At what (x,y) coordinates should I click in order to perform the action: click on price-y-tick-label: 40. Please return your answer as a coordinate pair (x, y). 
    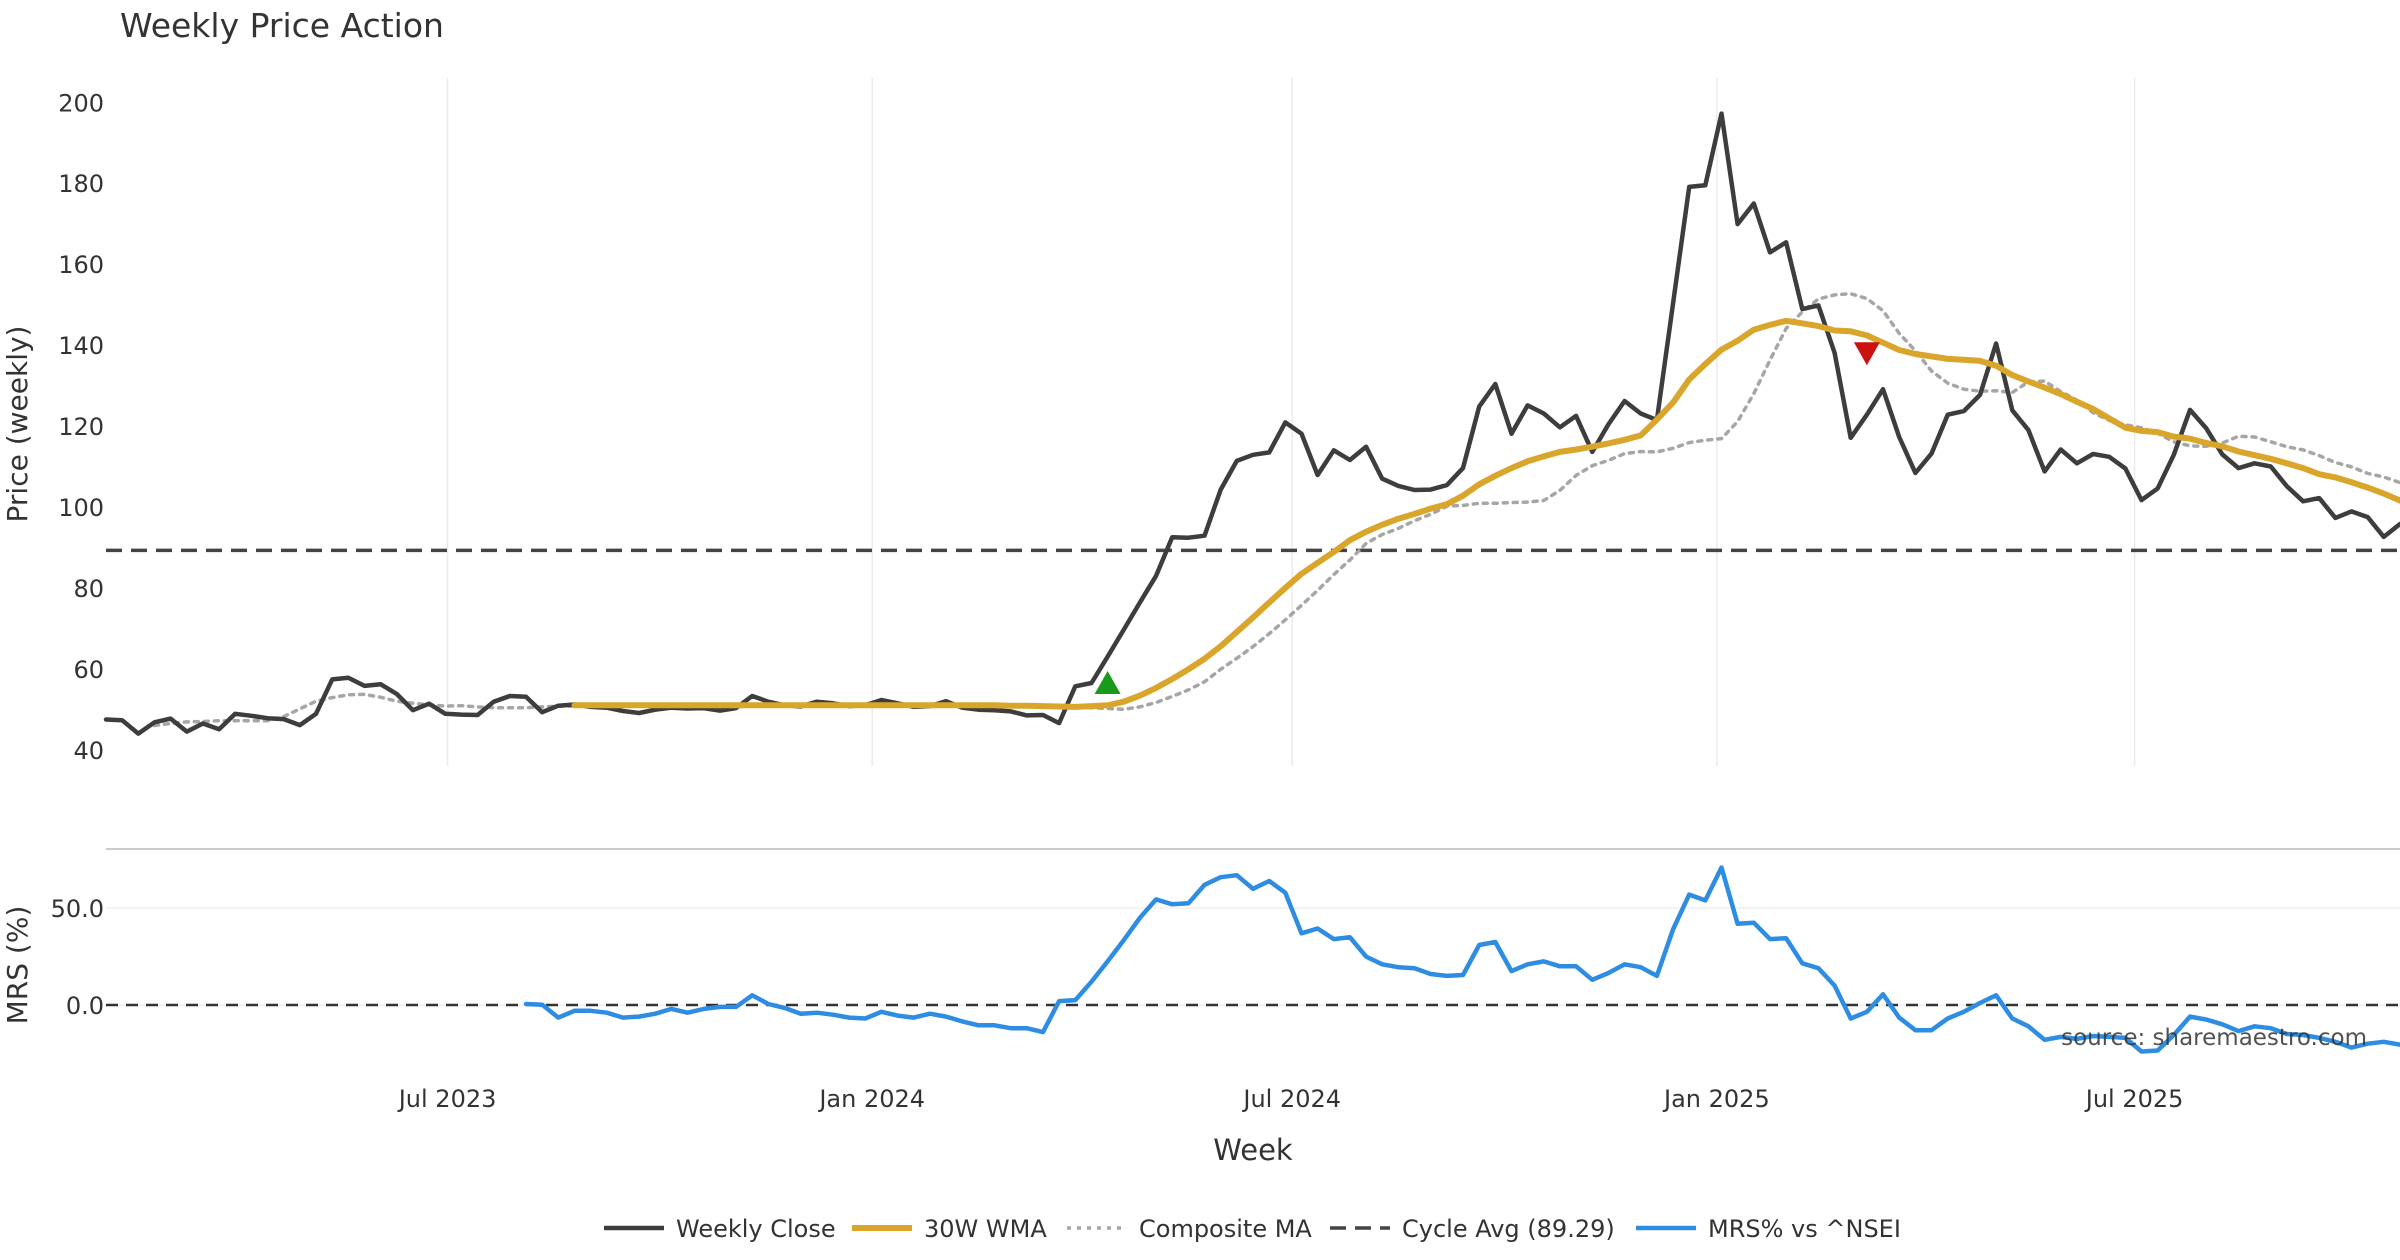
    Looking at the image, I should click on (88, 751).